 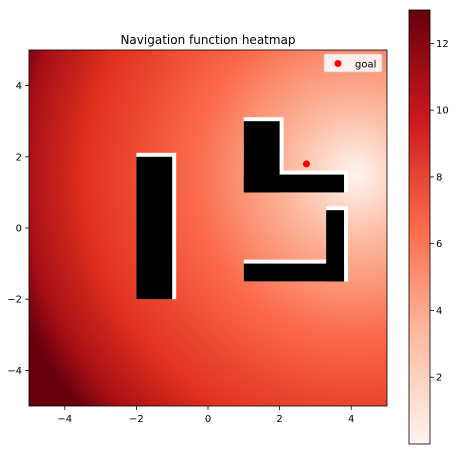 What do you see at coordinates (279, 419) in the screenshot?
I see `x-tick-label: 2` at bounding box center [279, 419].